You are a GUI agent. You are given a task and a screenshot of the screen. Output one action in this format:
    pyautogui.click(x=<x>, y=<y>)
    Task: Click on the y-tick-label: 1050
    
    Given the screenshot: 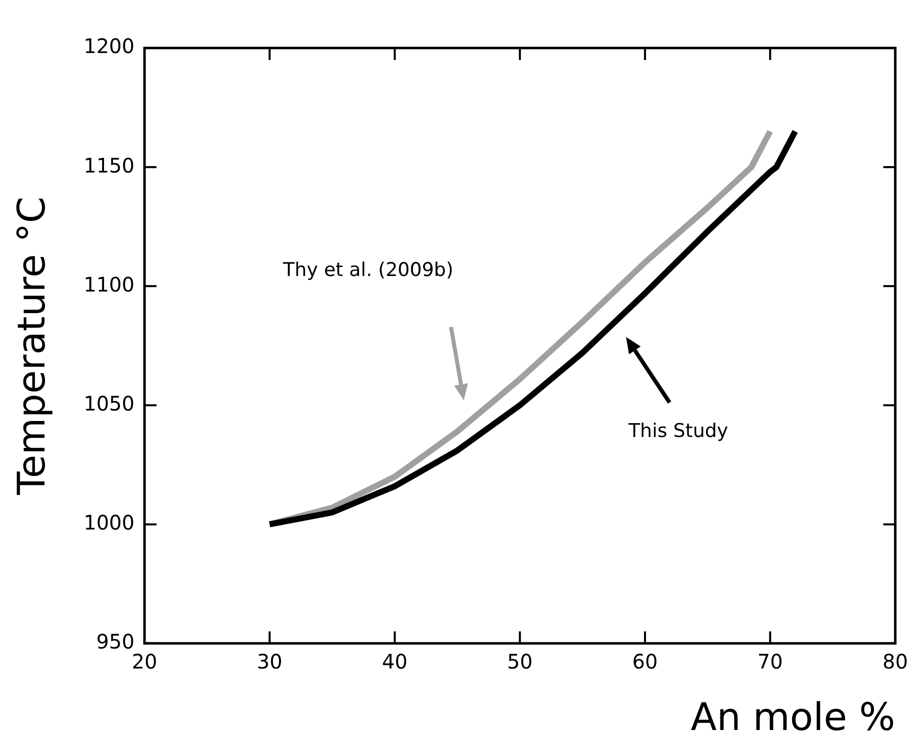 What is the action you would take?
    pyautogui.click(x=109, y=403)
    